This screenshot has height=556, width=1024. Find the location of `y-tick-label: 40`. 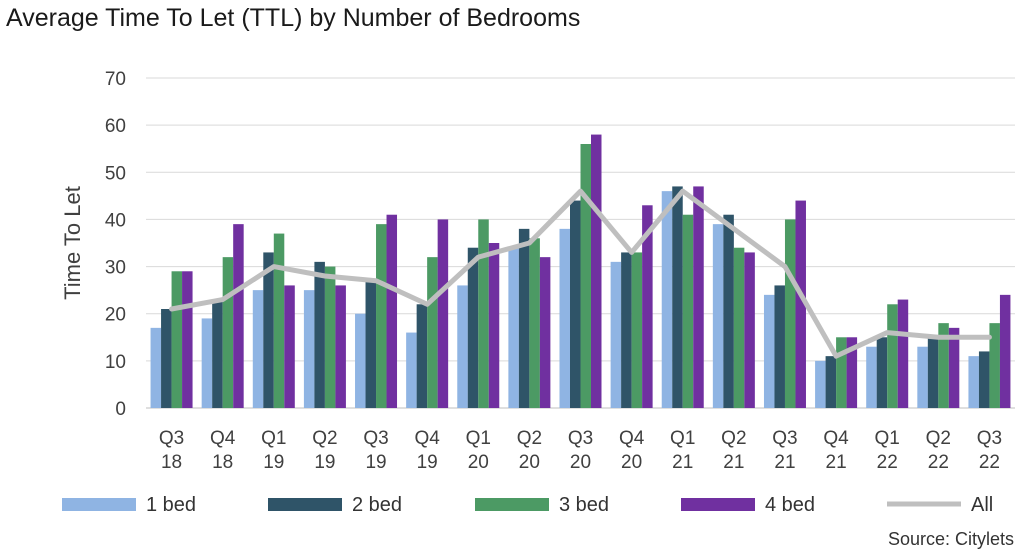

y-tick-label: 40 is located at coordinates (115, 220).